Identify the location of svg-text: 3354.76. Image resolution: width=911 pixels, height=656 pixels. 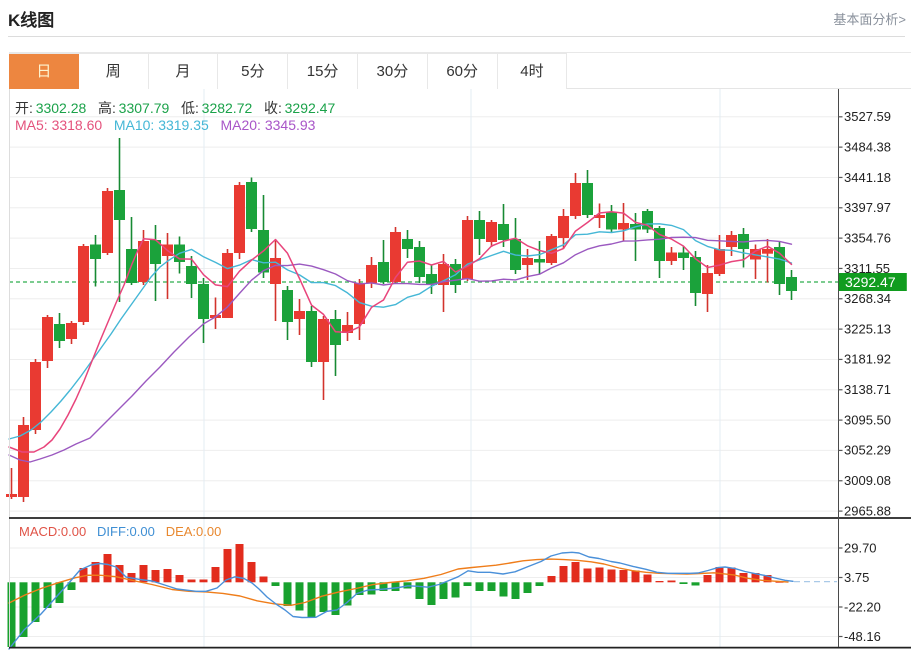
(867, 237).